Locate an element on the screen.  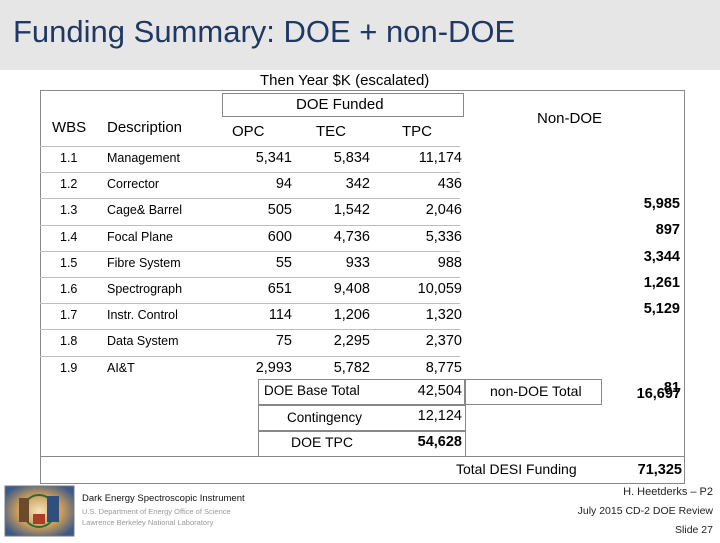
row-non-doe-value: 5,129 is located at coordinates (661, 309).